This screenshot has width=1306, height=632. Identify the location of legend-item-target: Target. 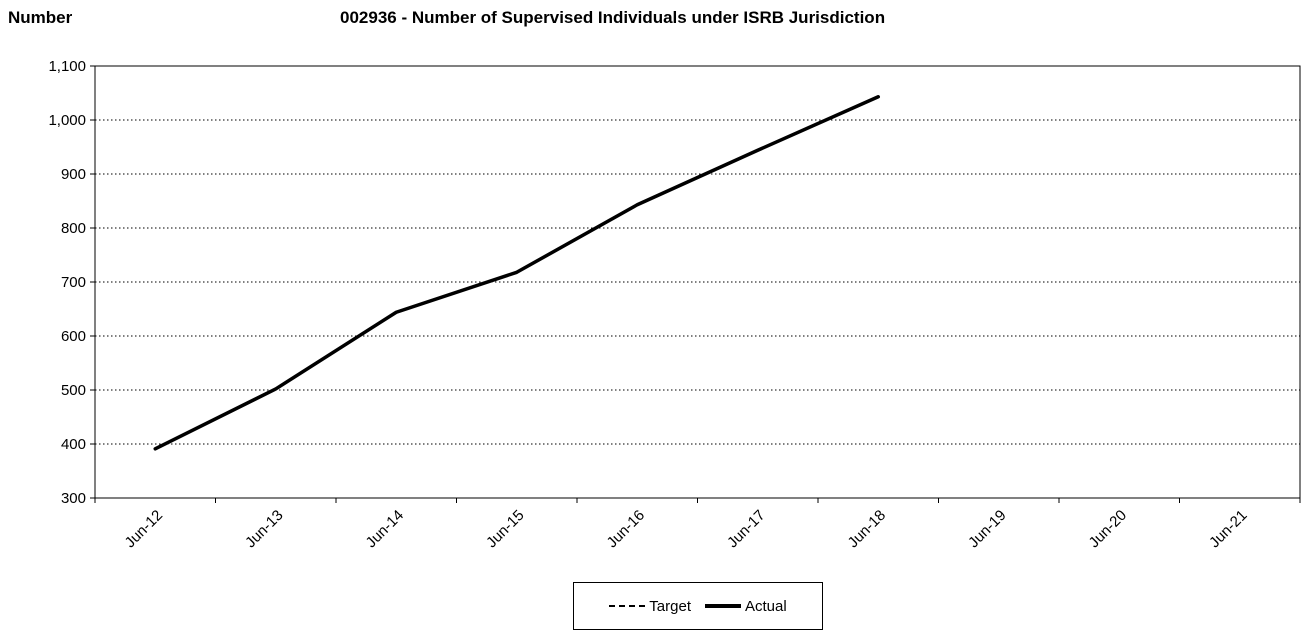
(650, 606).